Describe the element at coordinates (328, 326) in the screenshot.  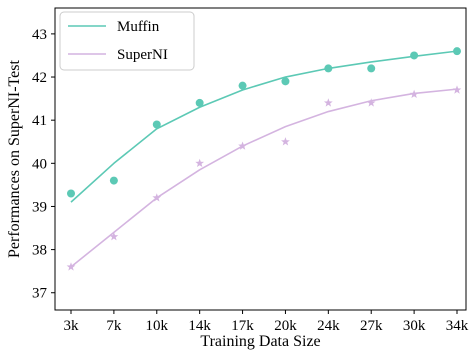
I see `x-tick-label: 24k` at that location.